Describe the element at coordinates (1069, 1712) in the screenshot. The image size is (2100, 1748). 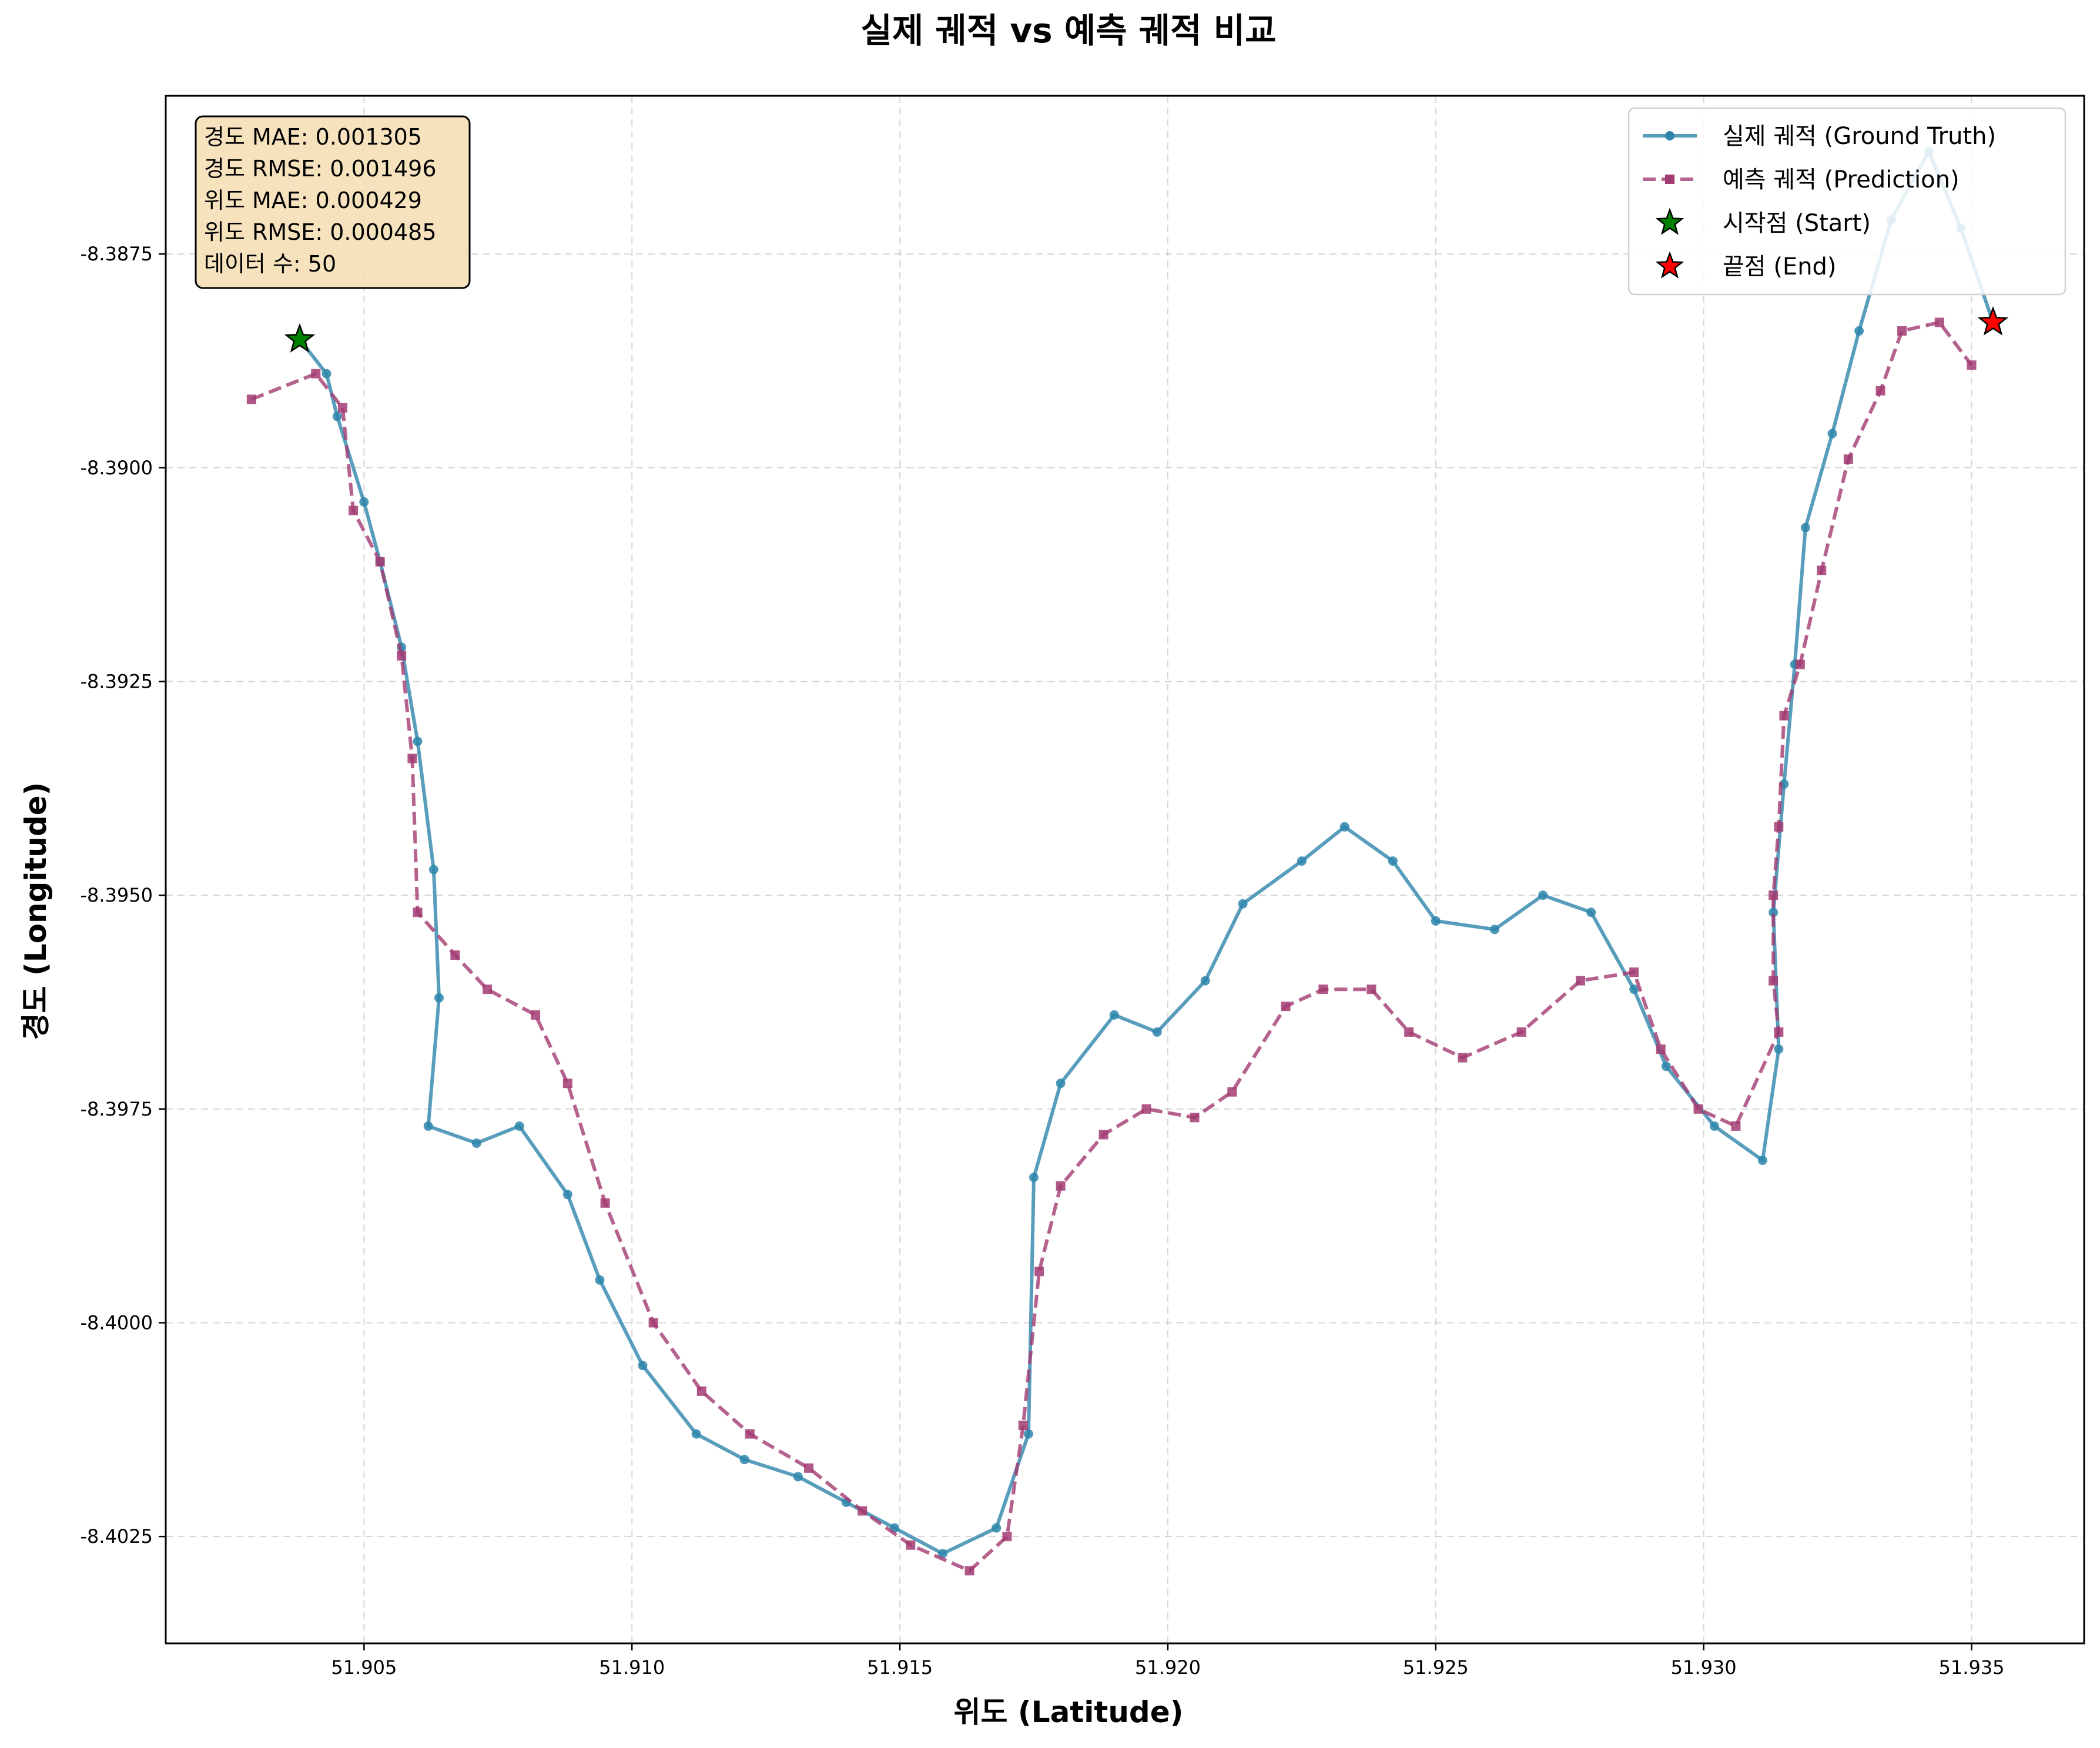
I see `x-axis-label: 위도 (Latitude)` at that location.